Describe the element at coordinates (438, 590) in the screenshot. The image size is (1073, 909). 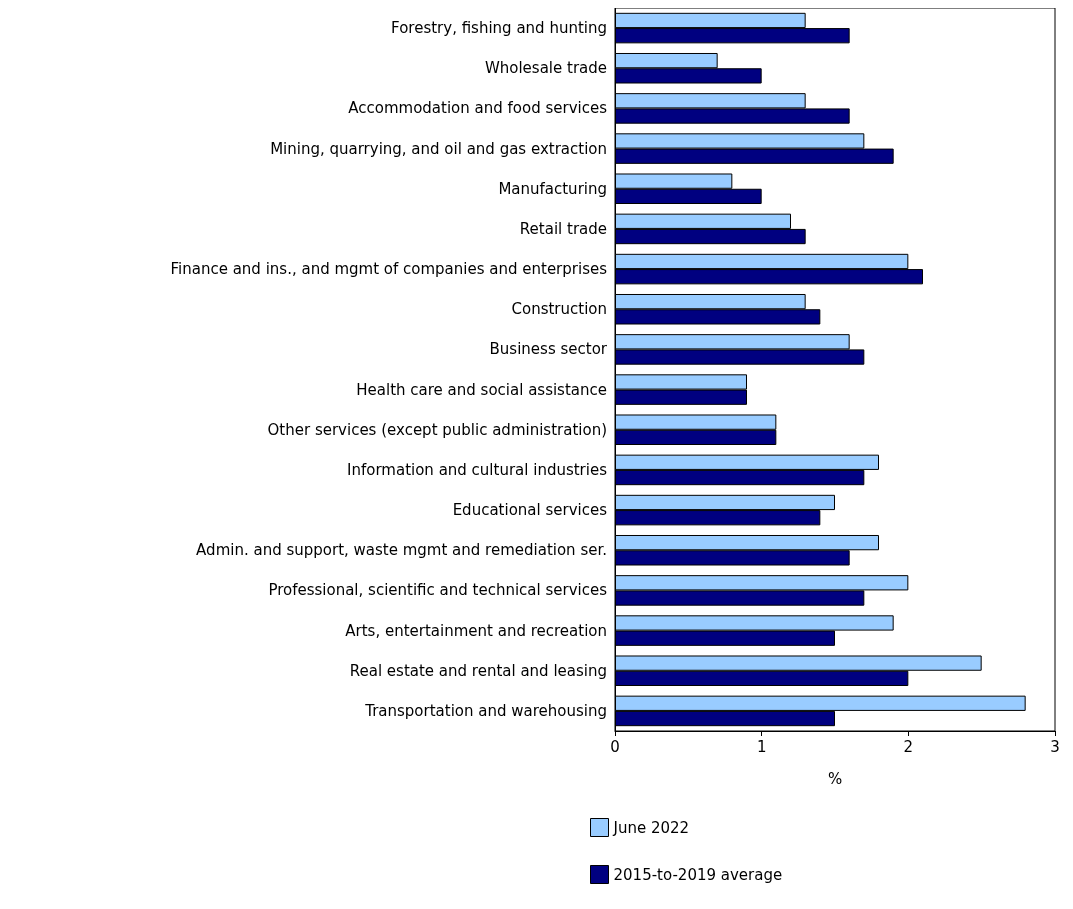
I see `y-tick-label: Professional, scientific and technical services` at that location.